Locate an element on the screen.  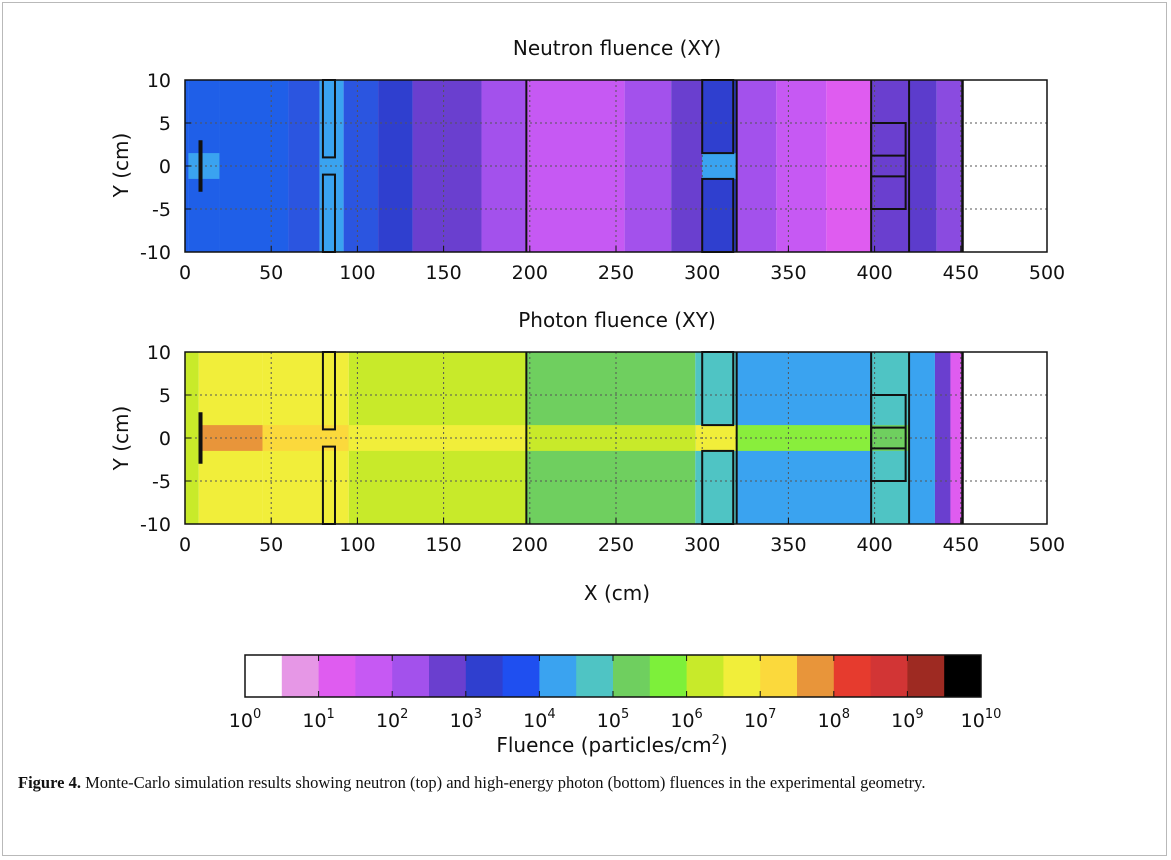
neutron-y-tick-label: 10 is located at coordinates (159, 81).